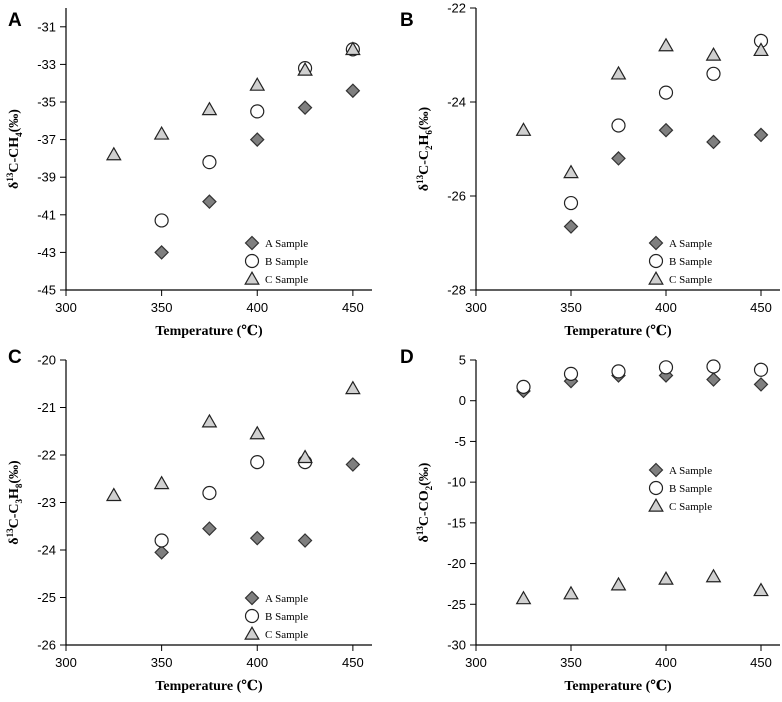  What do you see at coordinates (424, 502) in the screenshot?
I see `y-axis-title: δ13C-CO2(‰)` at bounding box center [424, 502].